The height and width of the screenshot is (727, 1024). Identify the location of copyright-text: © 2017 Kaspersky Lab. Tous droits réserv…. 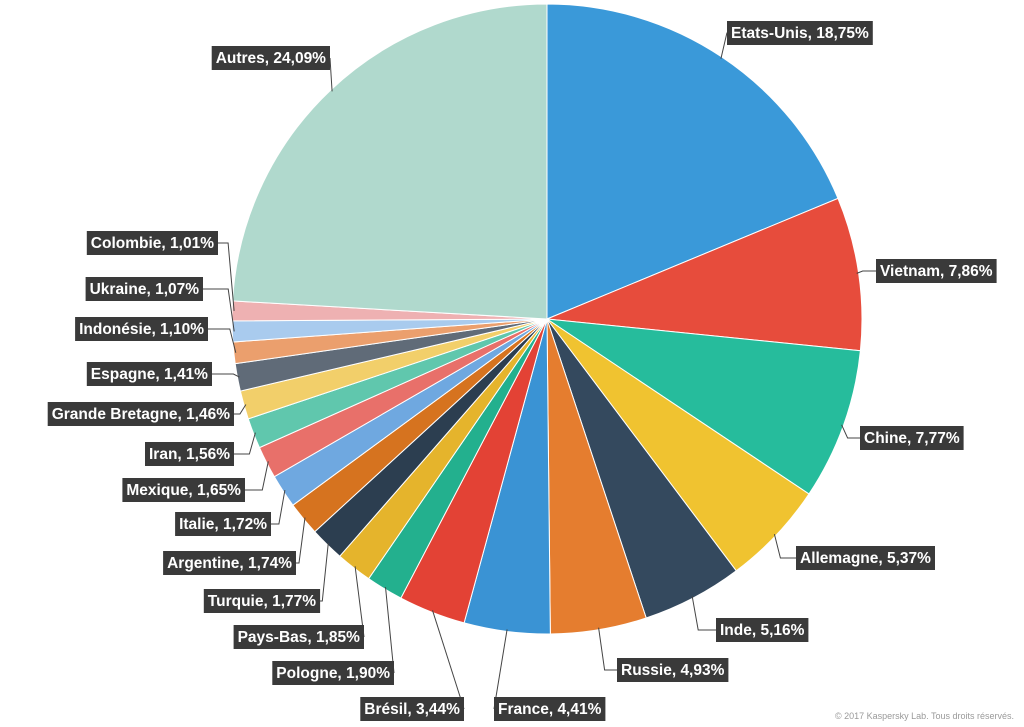
(924, 716).